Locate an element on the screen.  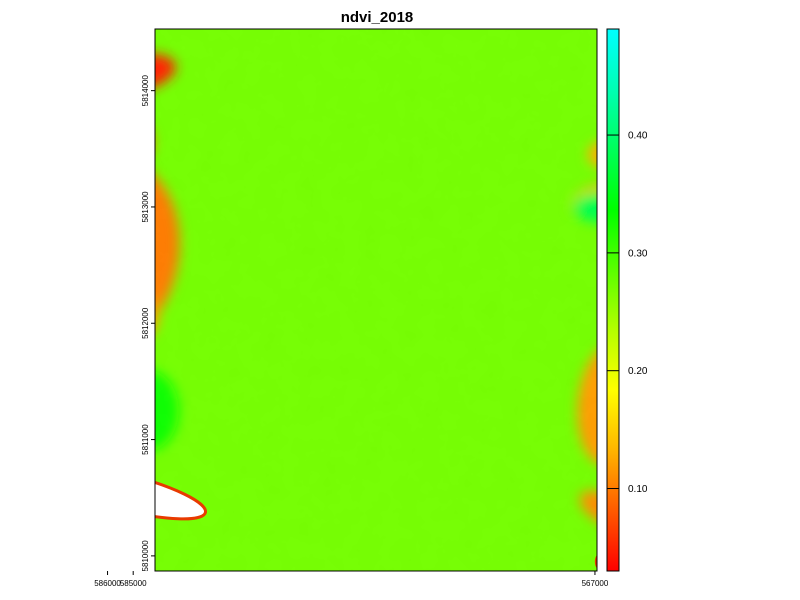
color-legend: 0.10 0.20 0.30 0.40 is located at coordinates (627, 300).